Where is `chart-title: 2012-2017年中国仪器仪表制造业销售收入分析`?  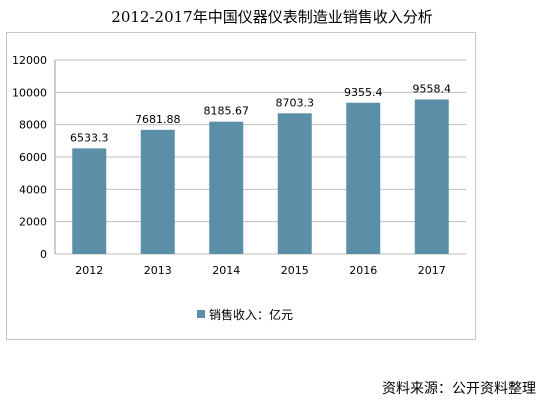 chart-title: 2012-2017年中国仪器仪表制造业销售收入分析 is located at coordinates (272, 17).